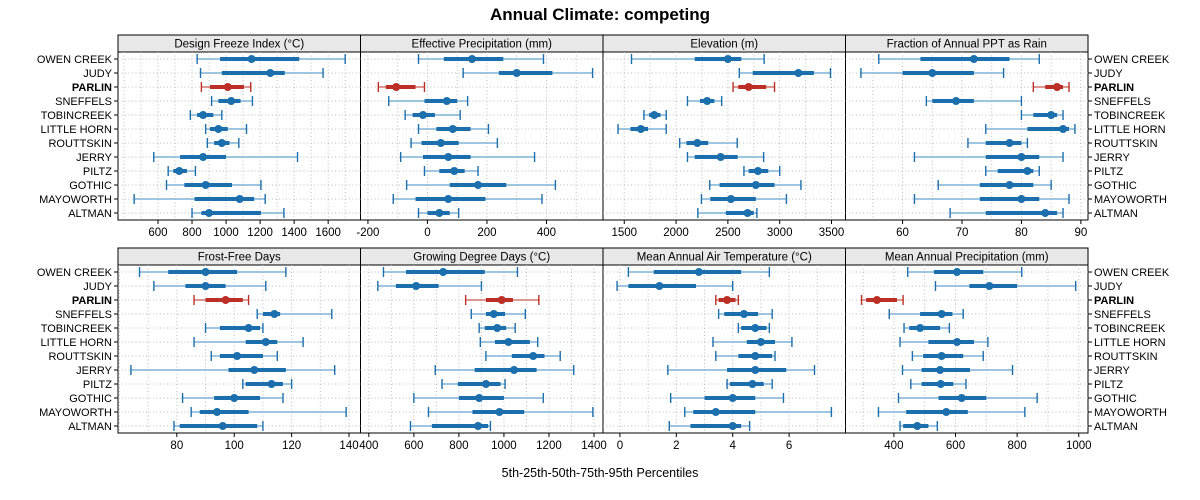  Describe the element at coordinates (620, 446) in the screenshot. I see `x-tick-label: 0` at that location.